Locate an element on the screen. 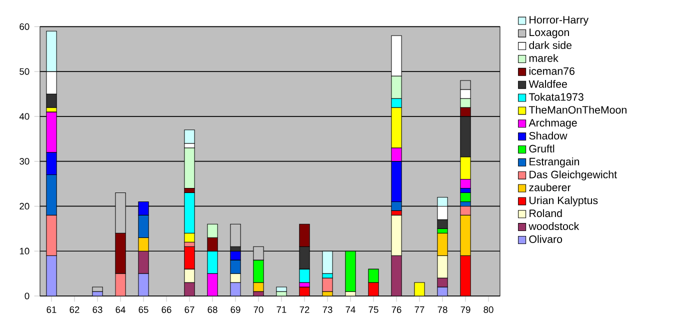 This screenshot has height=320, width=690. legend-label: Olivaro is located at coordinates (545, 239).